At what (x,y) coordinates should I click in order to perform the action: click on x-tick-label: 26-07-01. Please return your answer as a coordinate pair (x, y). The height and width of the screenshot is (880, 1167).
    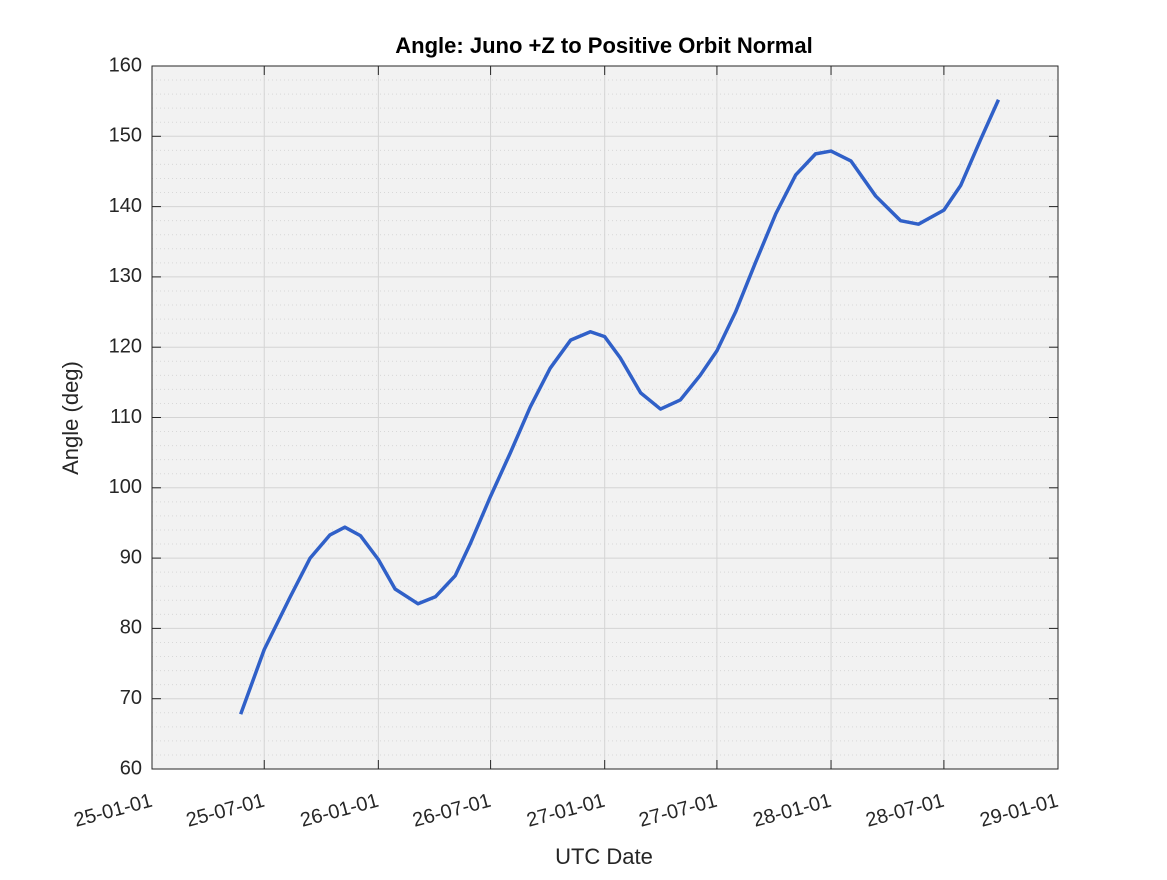
    Looking at the image, I should click on (451, 811).